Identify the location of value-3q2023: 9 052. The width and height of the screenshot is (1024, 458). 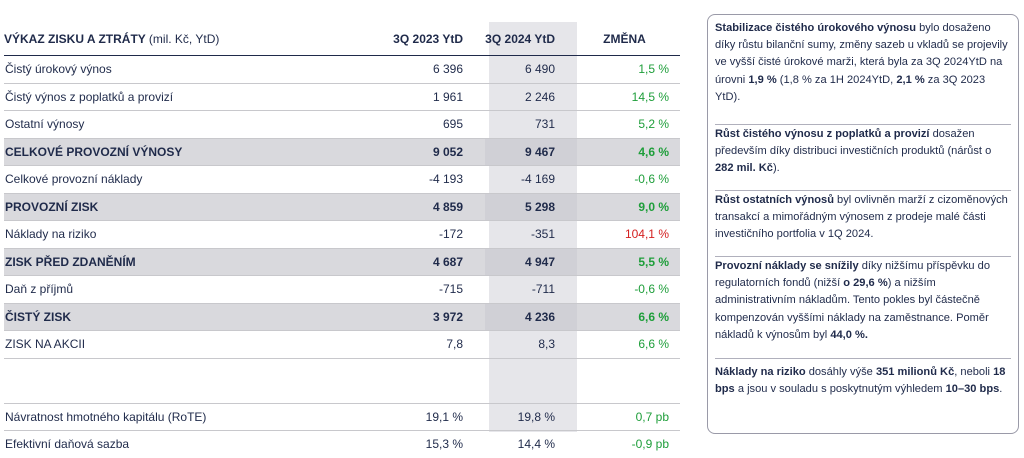
(429, 152).